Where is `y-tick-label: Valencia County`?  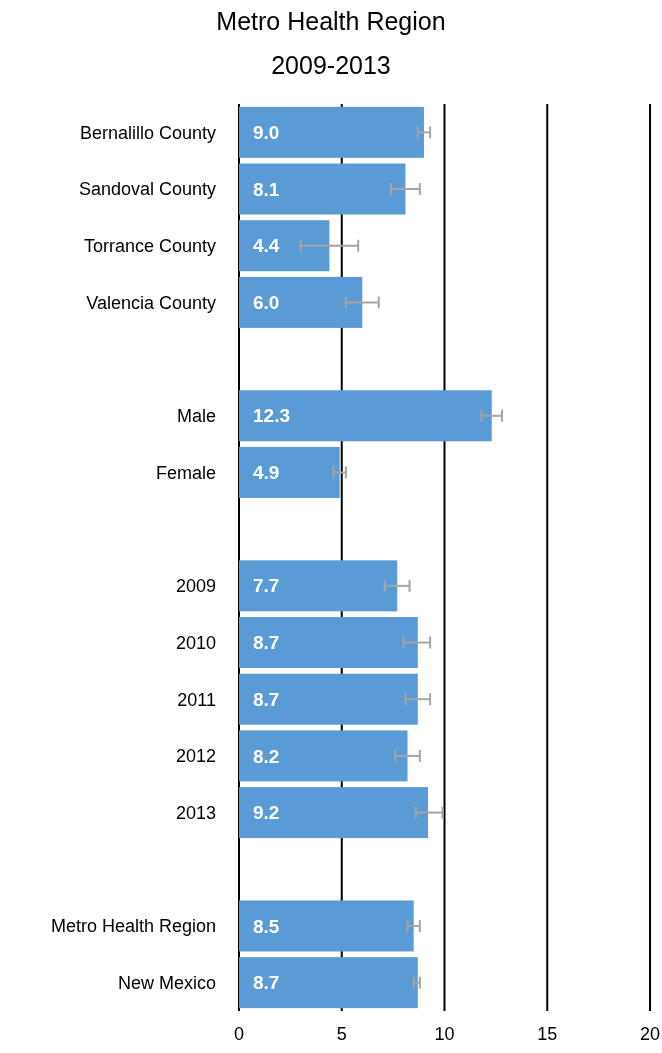
y-tick-label: Valencia County is located at coordinates (151, 302).